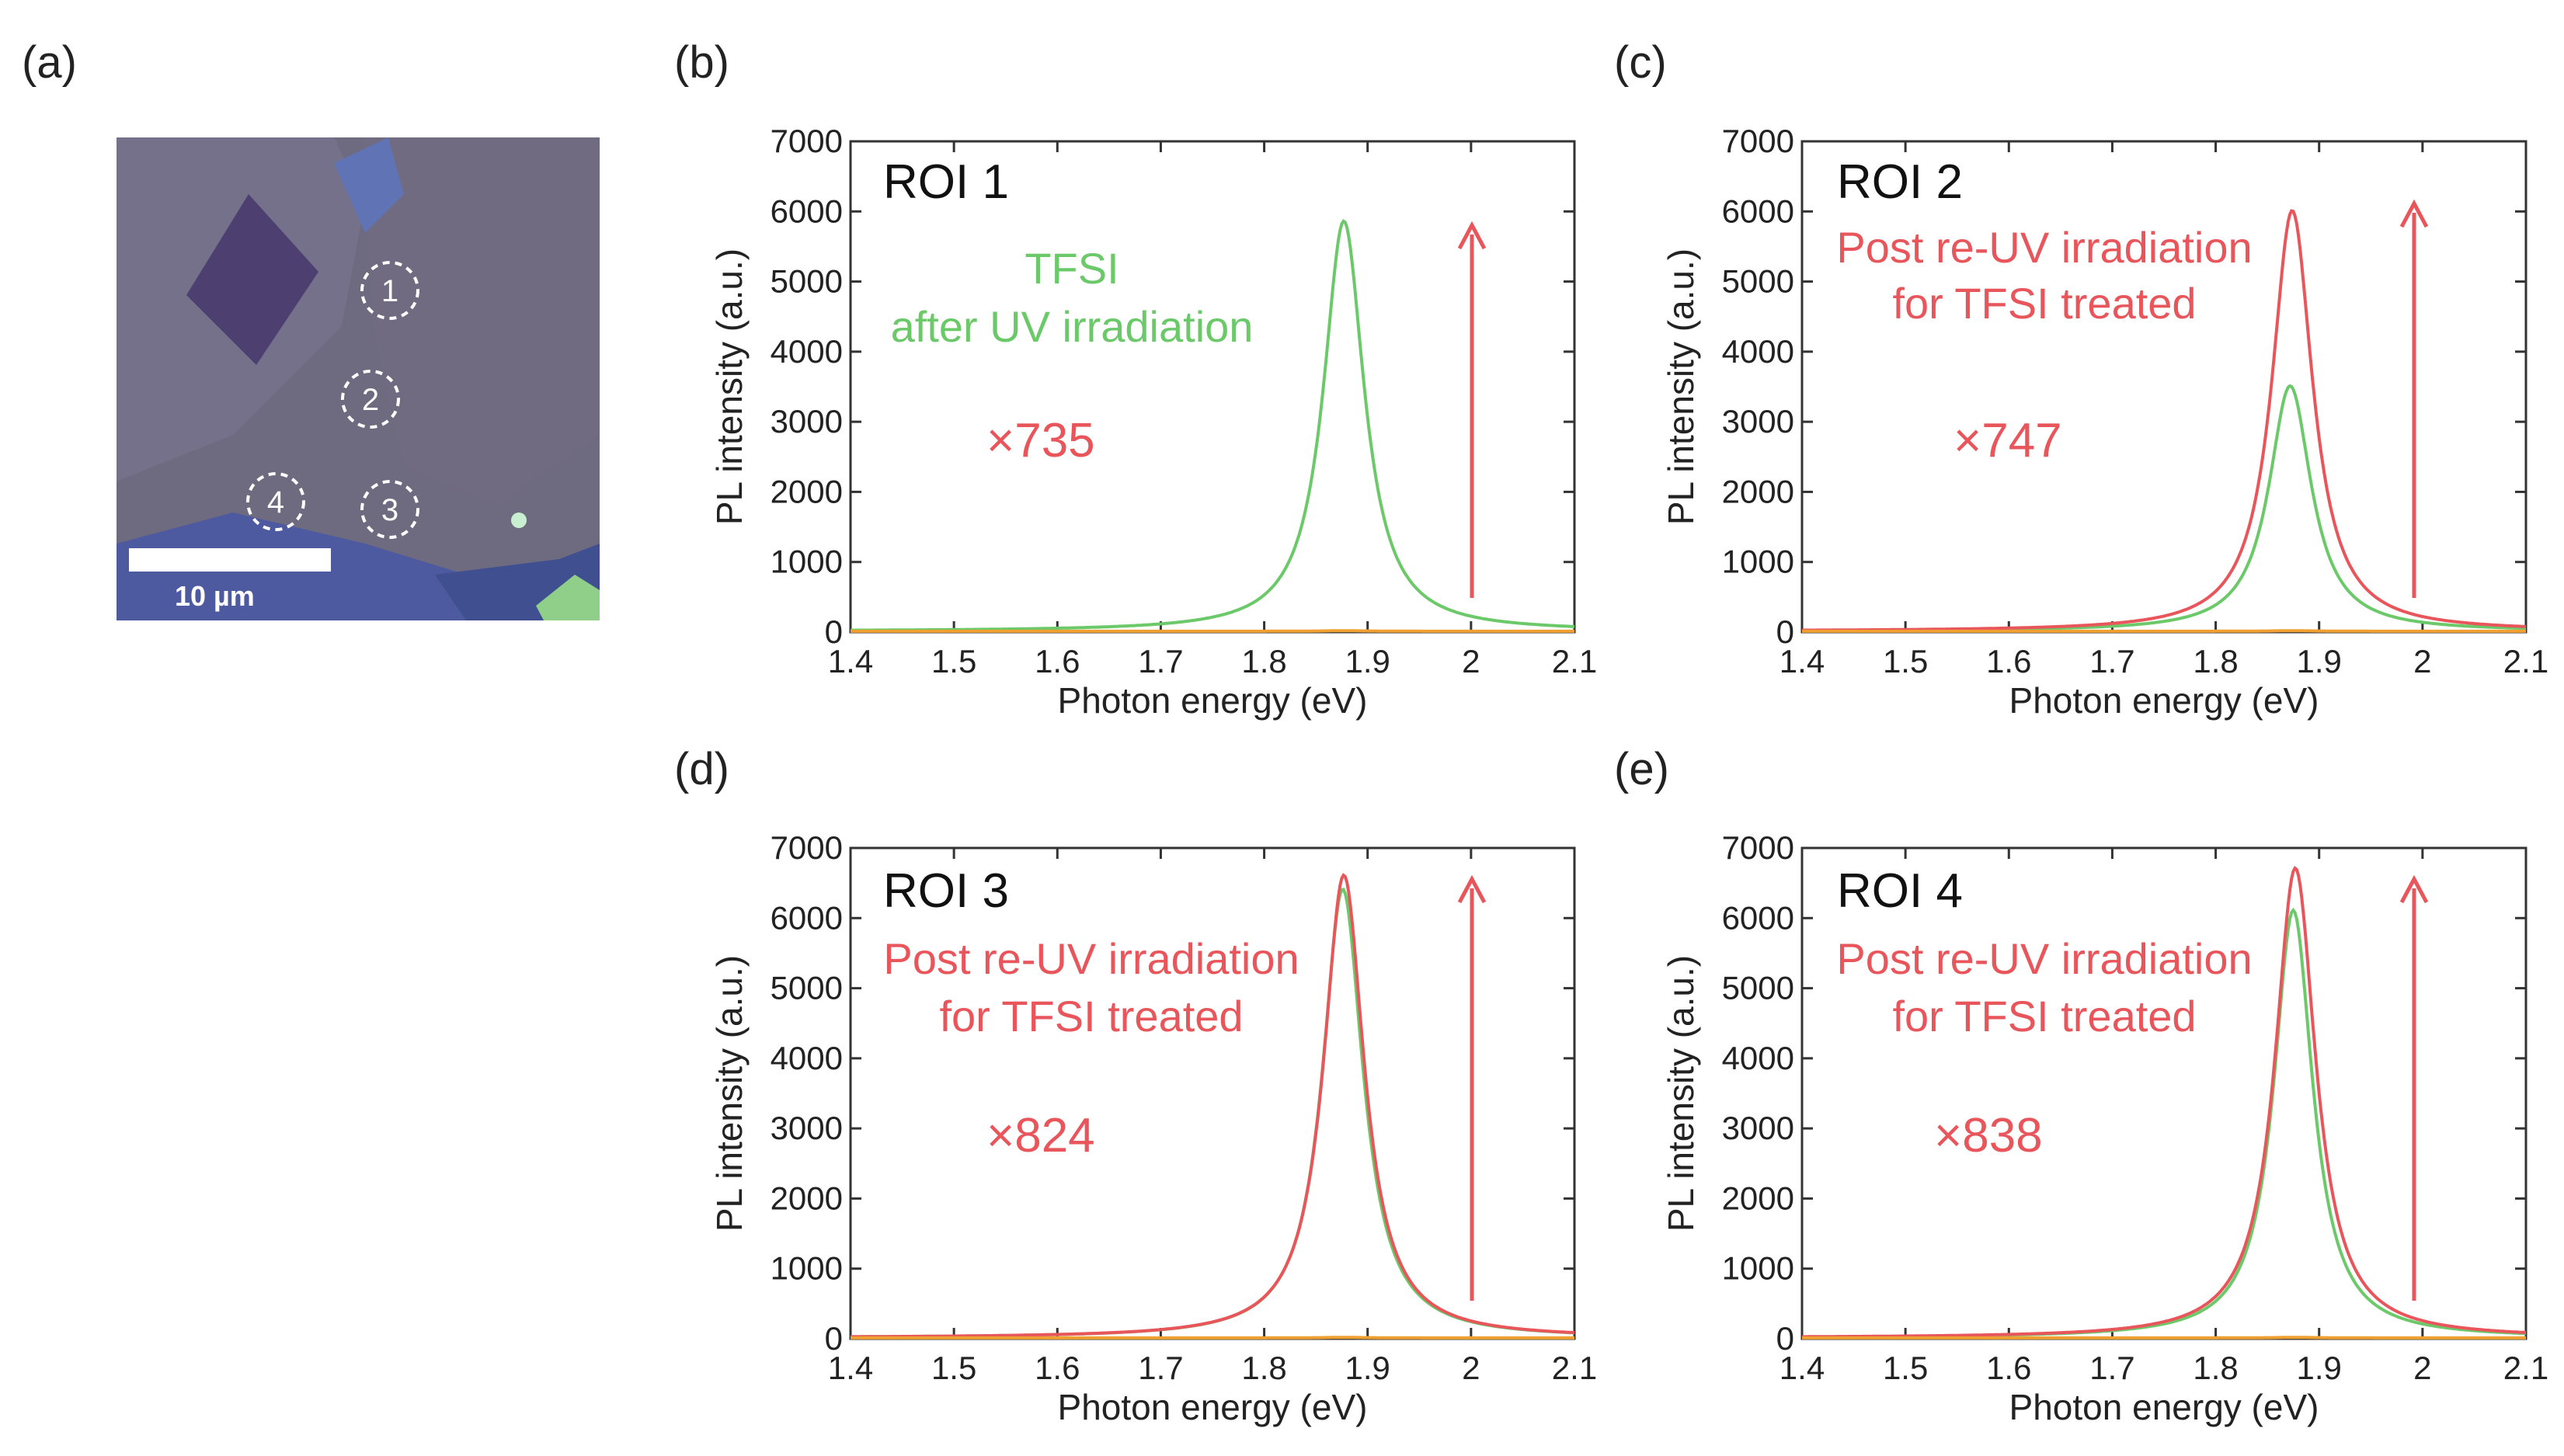 The height and width of the screenshot is (1456, 2564). Describe the element at coordinates (1900, 891) in the screenshot. I see `chart-title: ROI 4` at that location.